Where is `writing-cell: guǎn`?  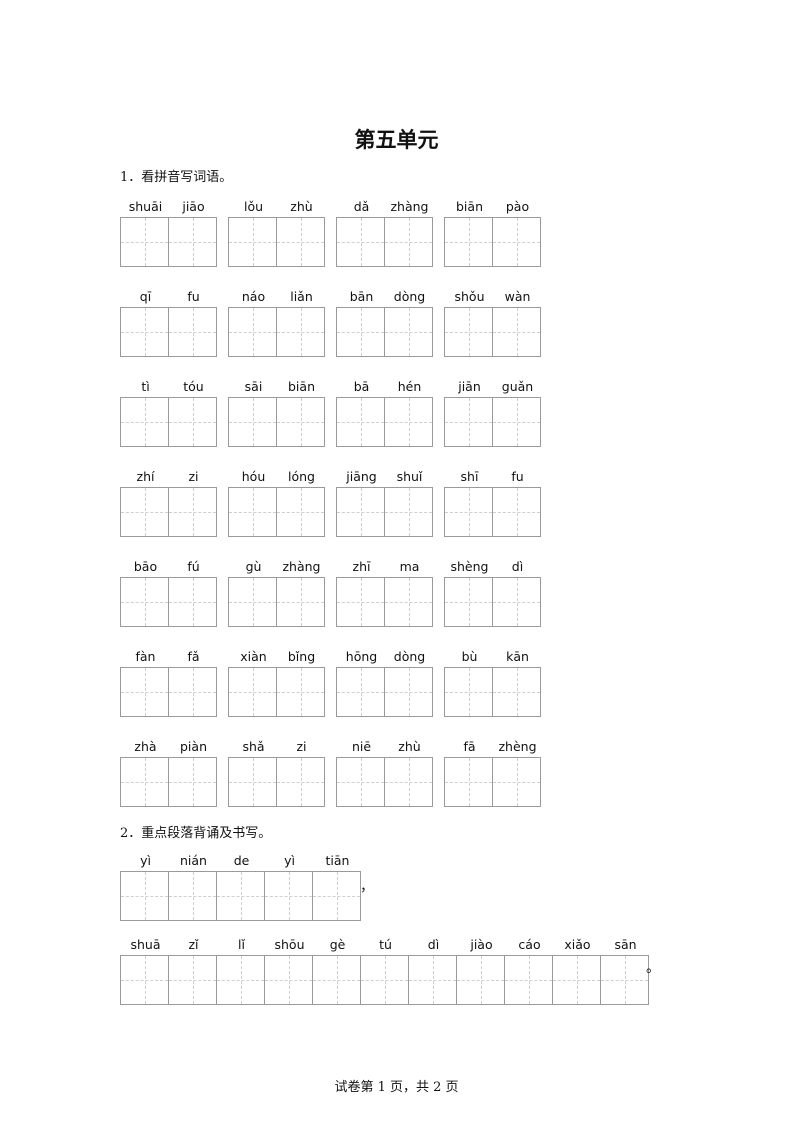
writing-cell: guǎn is located at coordinates (516, 413).